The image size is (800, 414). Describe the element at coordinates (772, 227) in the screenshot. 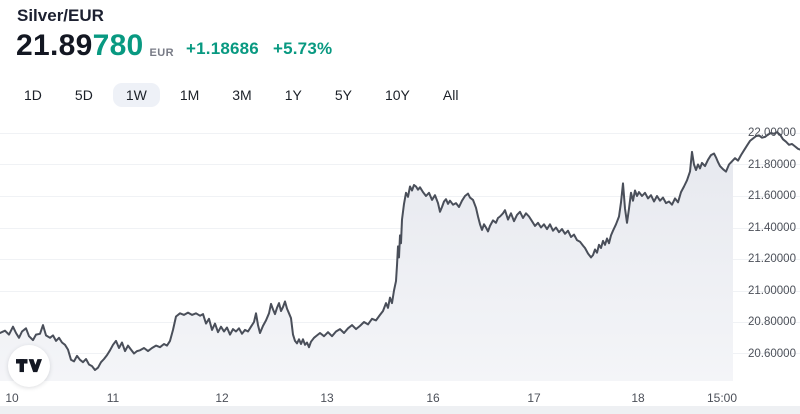

I see `y-axis-label: 21.40000` at that location.